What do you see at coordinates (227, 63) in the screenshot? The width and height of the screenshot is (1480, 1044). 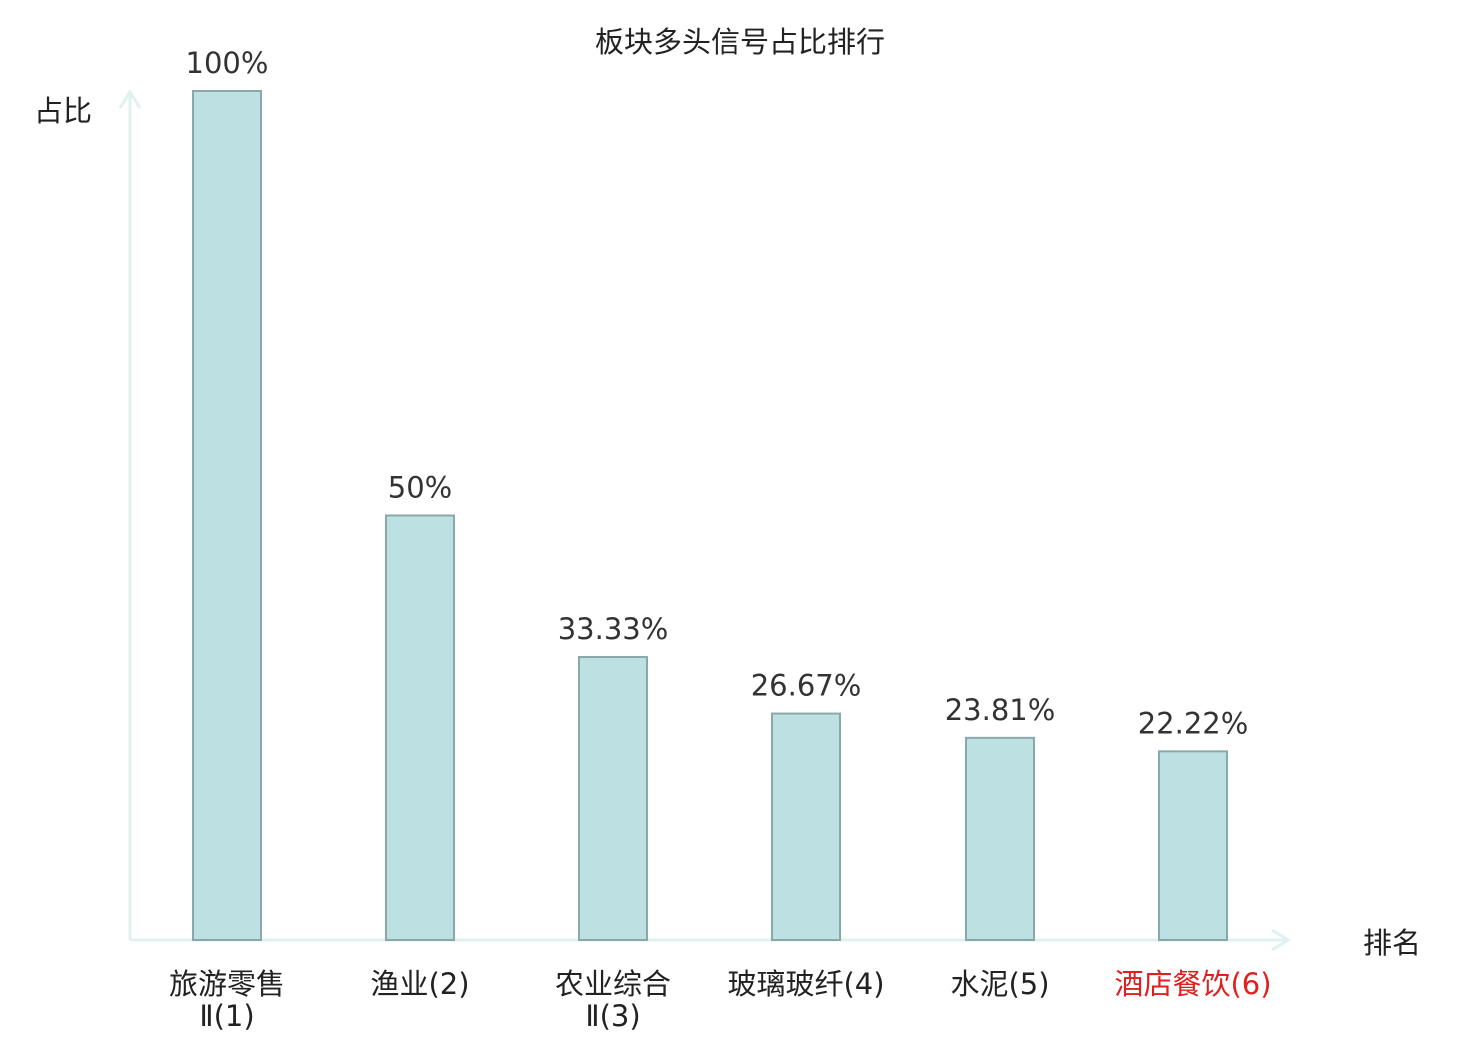 I see `value-label-1: 100%` at bounding box center [227, 63].